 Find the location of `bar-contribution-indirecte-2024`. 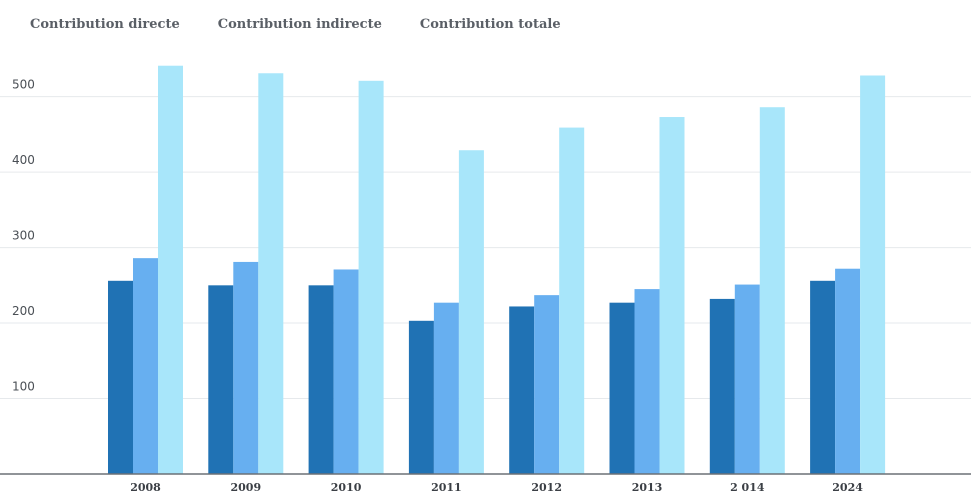

bar-contribution-indirecte-2024 is located at coordinates (848, 371).